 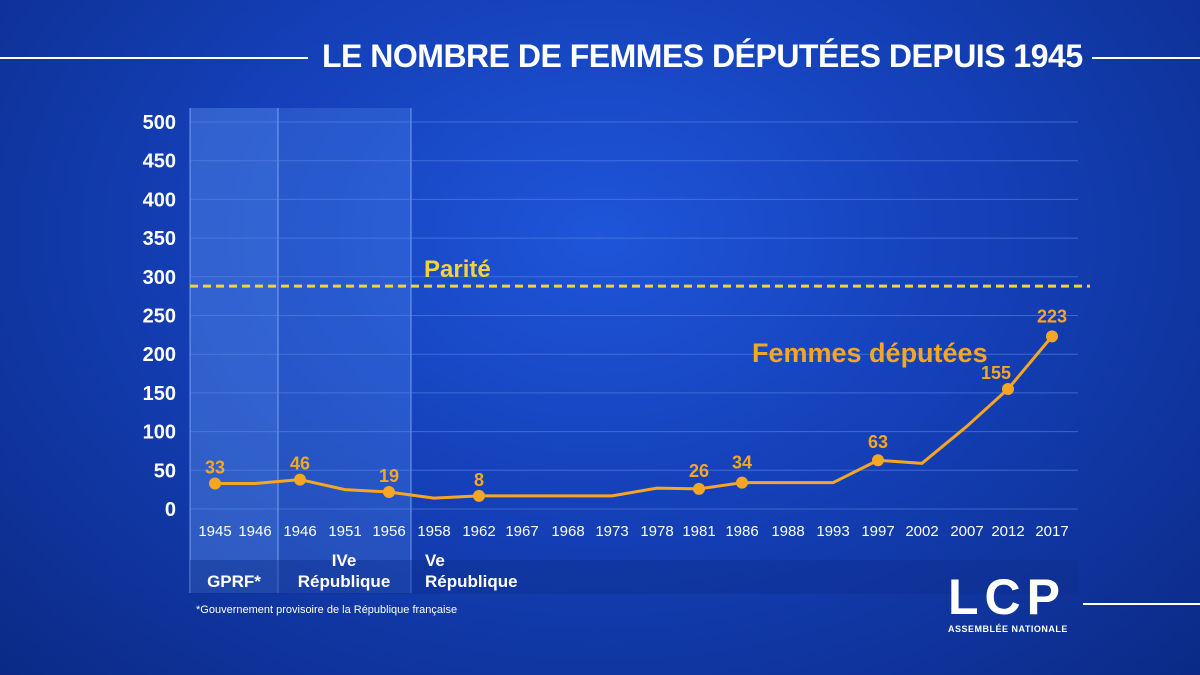 I want to click on x-tick-label-3: 1951, so click(x=344, y=531).